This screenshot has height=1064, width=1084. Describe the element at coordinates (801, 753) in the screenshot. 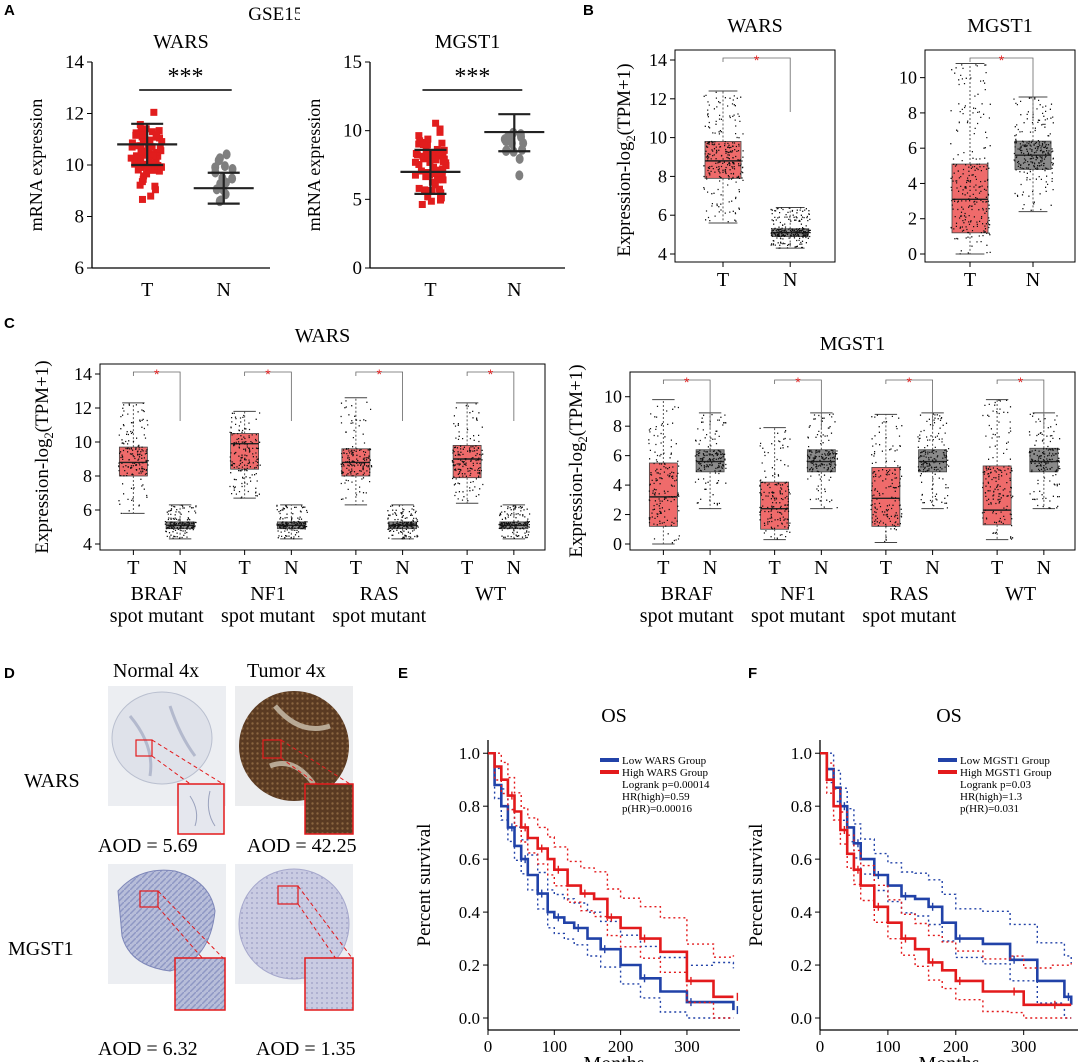

I see `y-tick-label: 1.0` at that location.